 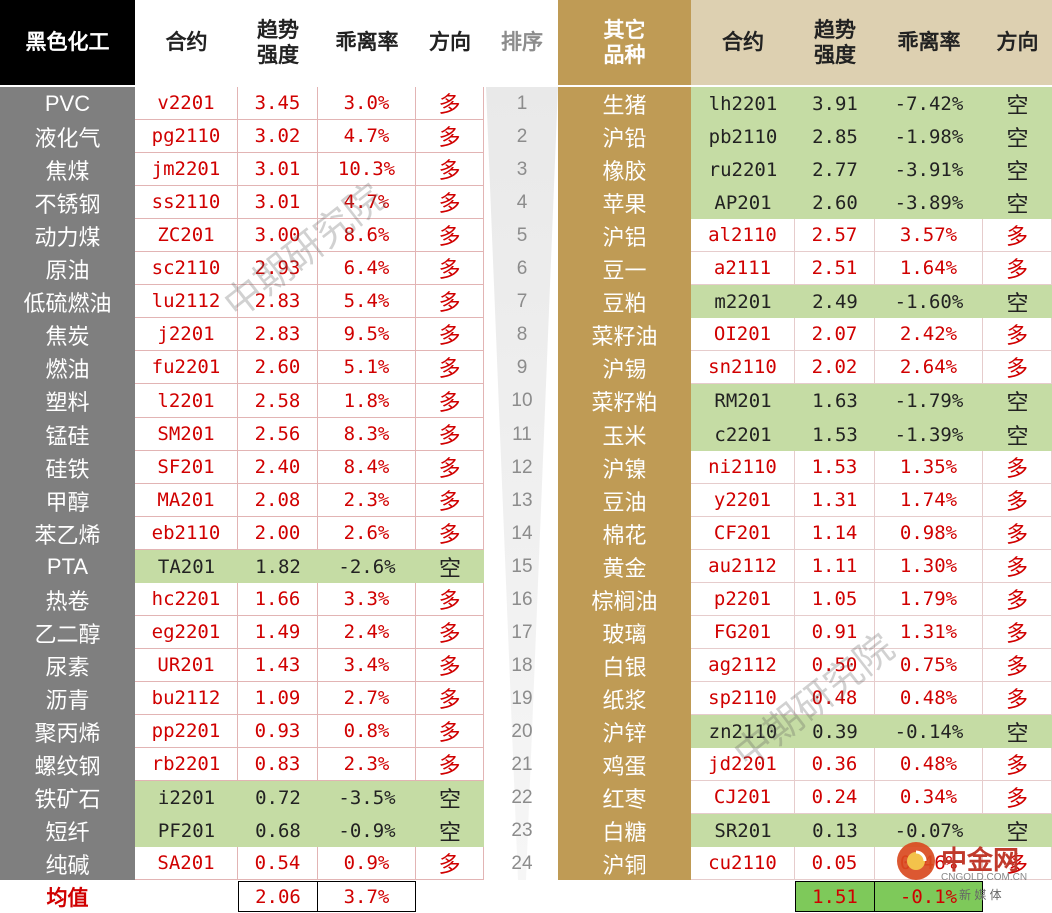 I want to click on left-row-deviation: 0.8%, so click(x=367, y=731).